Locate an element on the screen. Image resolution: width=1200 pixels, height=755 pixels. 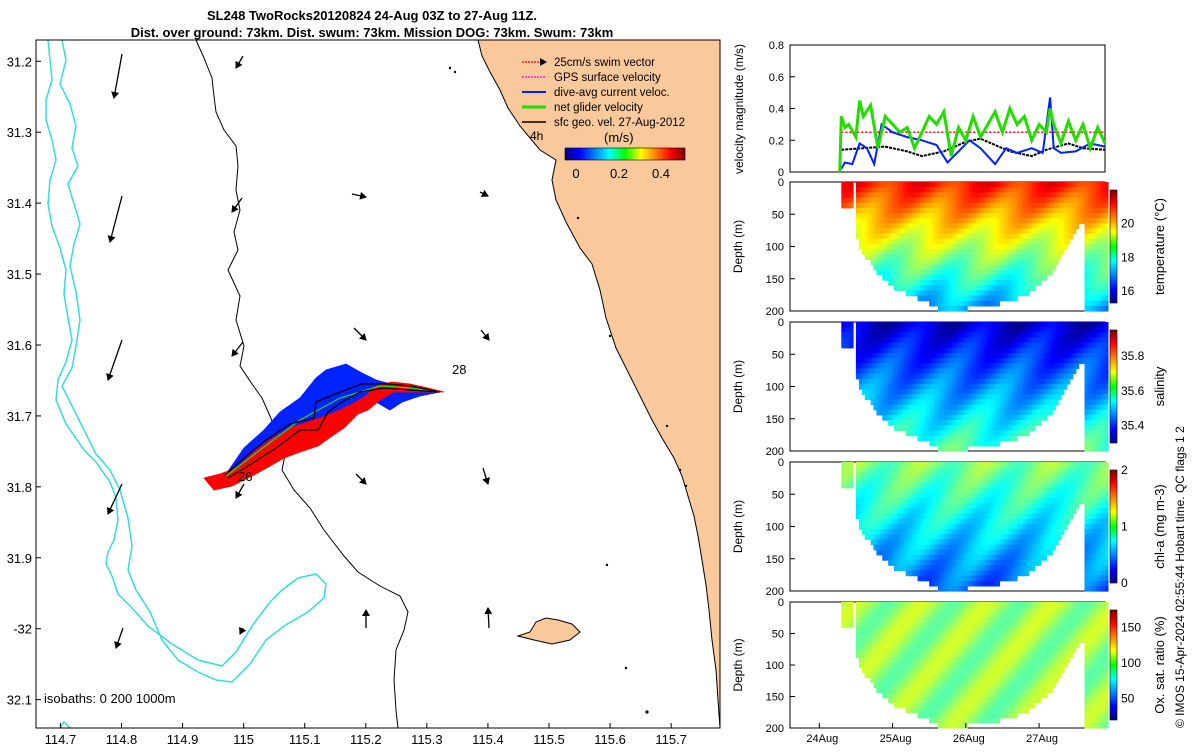
speed-colorbar is located at coordinates (625, 154).